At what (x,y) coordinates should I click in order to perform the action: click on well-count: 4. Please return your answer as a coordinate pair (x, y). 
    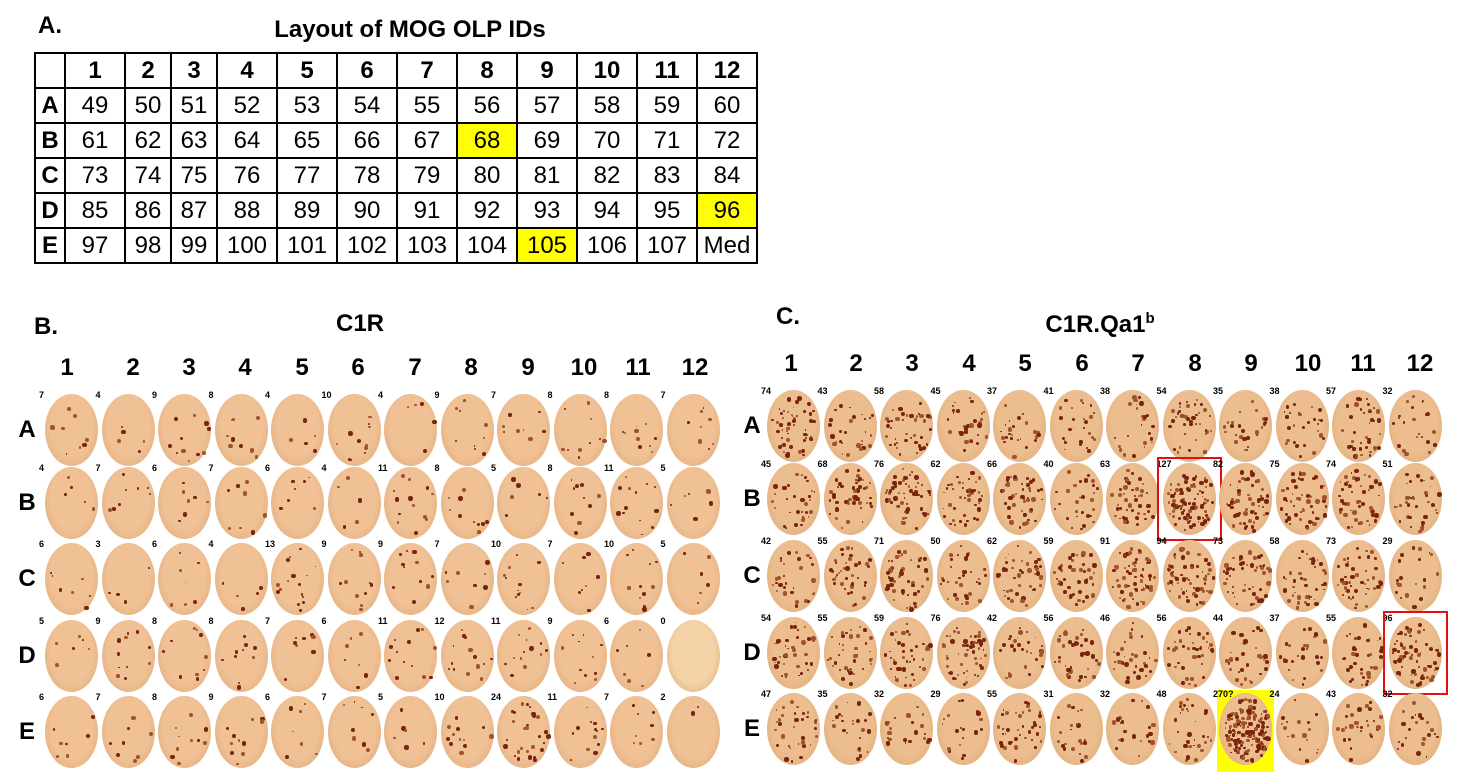
    Looking at the image, I should click on (324, 468).